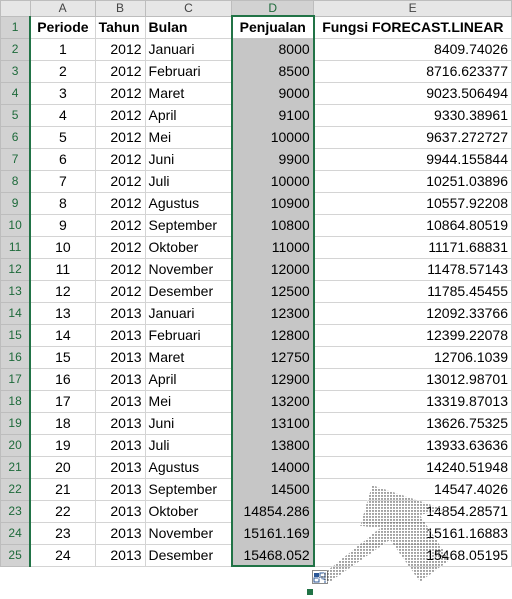  Describe the element at coordinates (188, 313) in the screenshot. I see `cell-c14: Januari` at that location.